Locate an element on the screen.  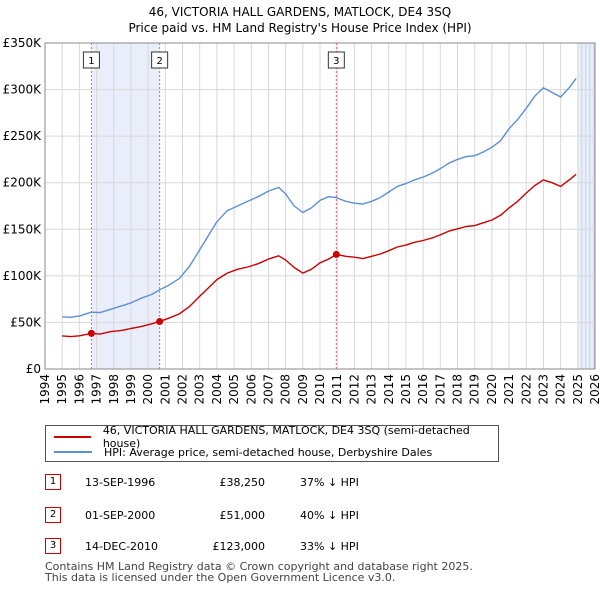
sale-number-badge: 1 is located at coordinates (53, 482).